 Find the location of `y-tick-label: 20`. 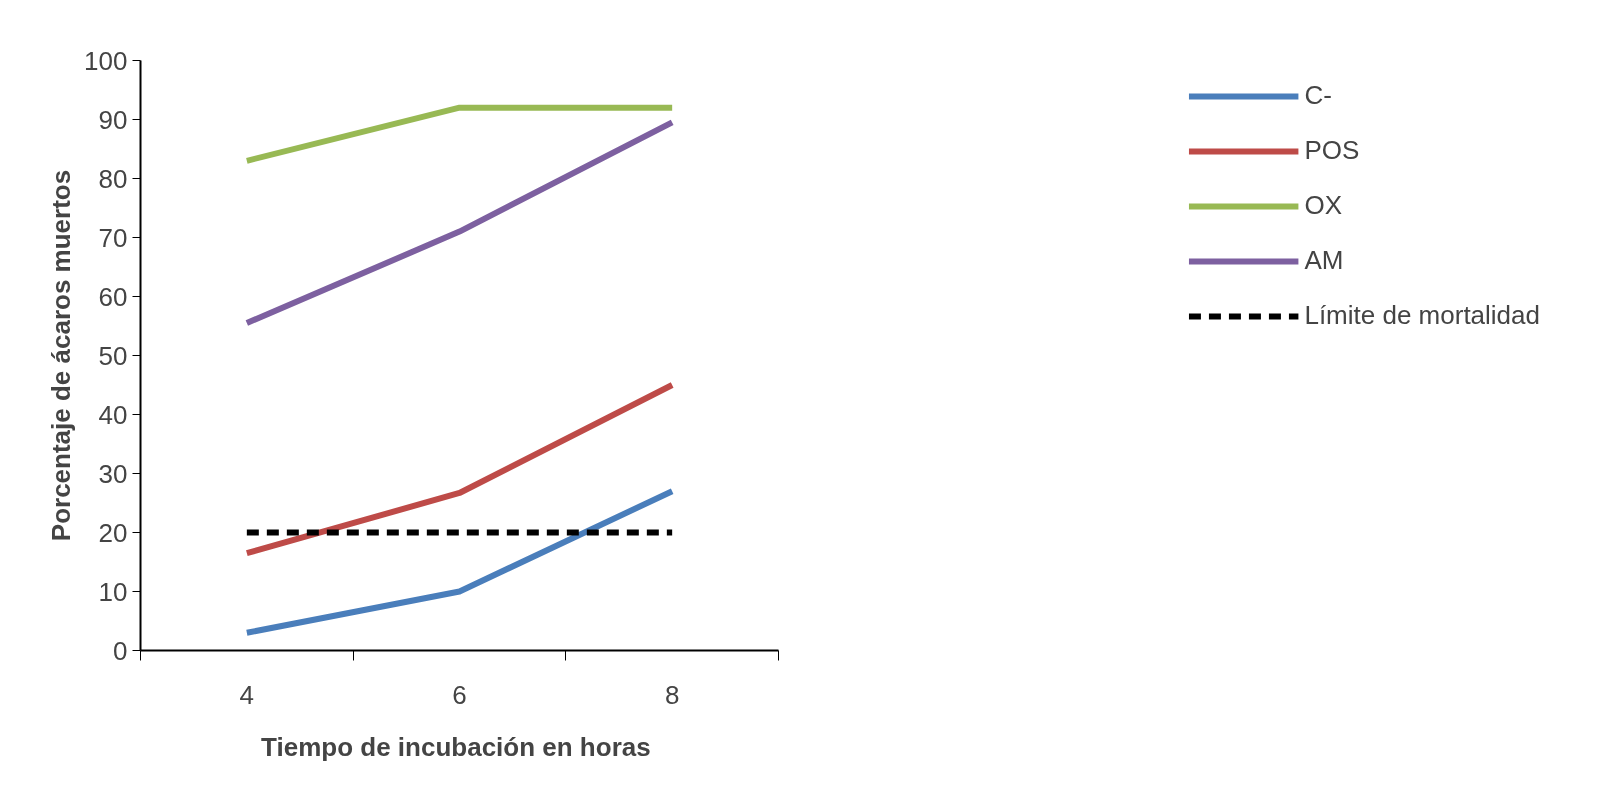

y-tick-label: 20 is located at coordinates (113, 532).